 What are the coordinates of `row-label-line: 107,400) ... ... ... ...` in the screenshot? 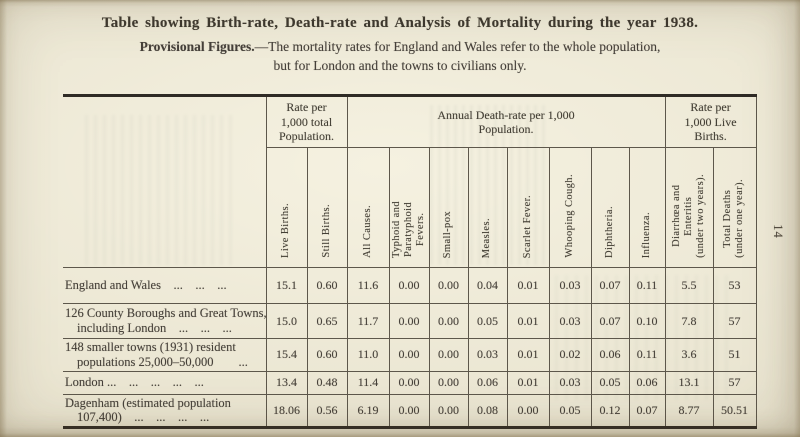 It's located at (143, 417).